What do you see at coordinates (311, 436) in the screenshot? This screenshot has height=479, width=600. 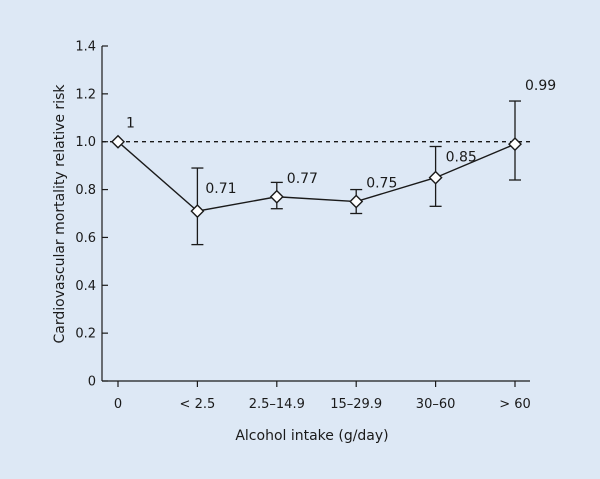 I see `x-axis-title: Alcohol intake (g/day)` at bounding box center [311, 436].